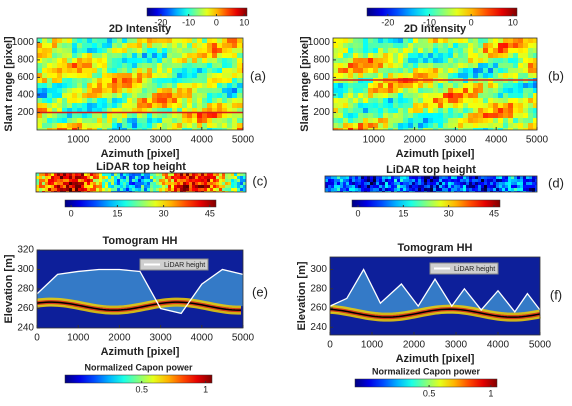 The image size is (572, 406). Describe the element at coordinates (141, 389) in the screenshot. I see `colorbar-tick-label: 0.5` at that location.